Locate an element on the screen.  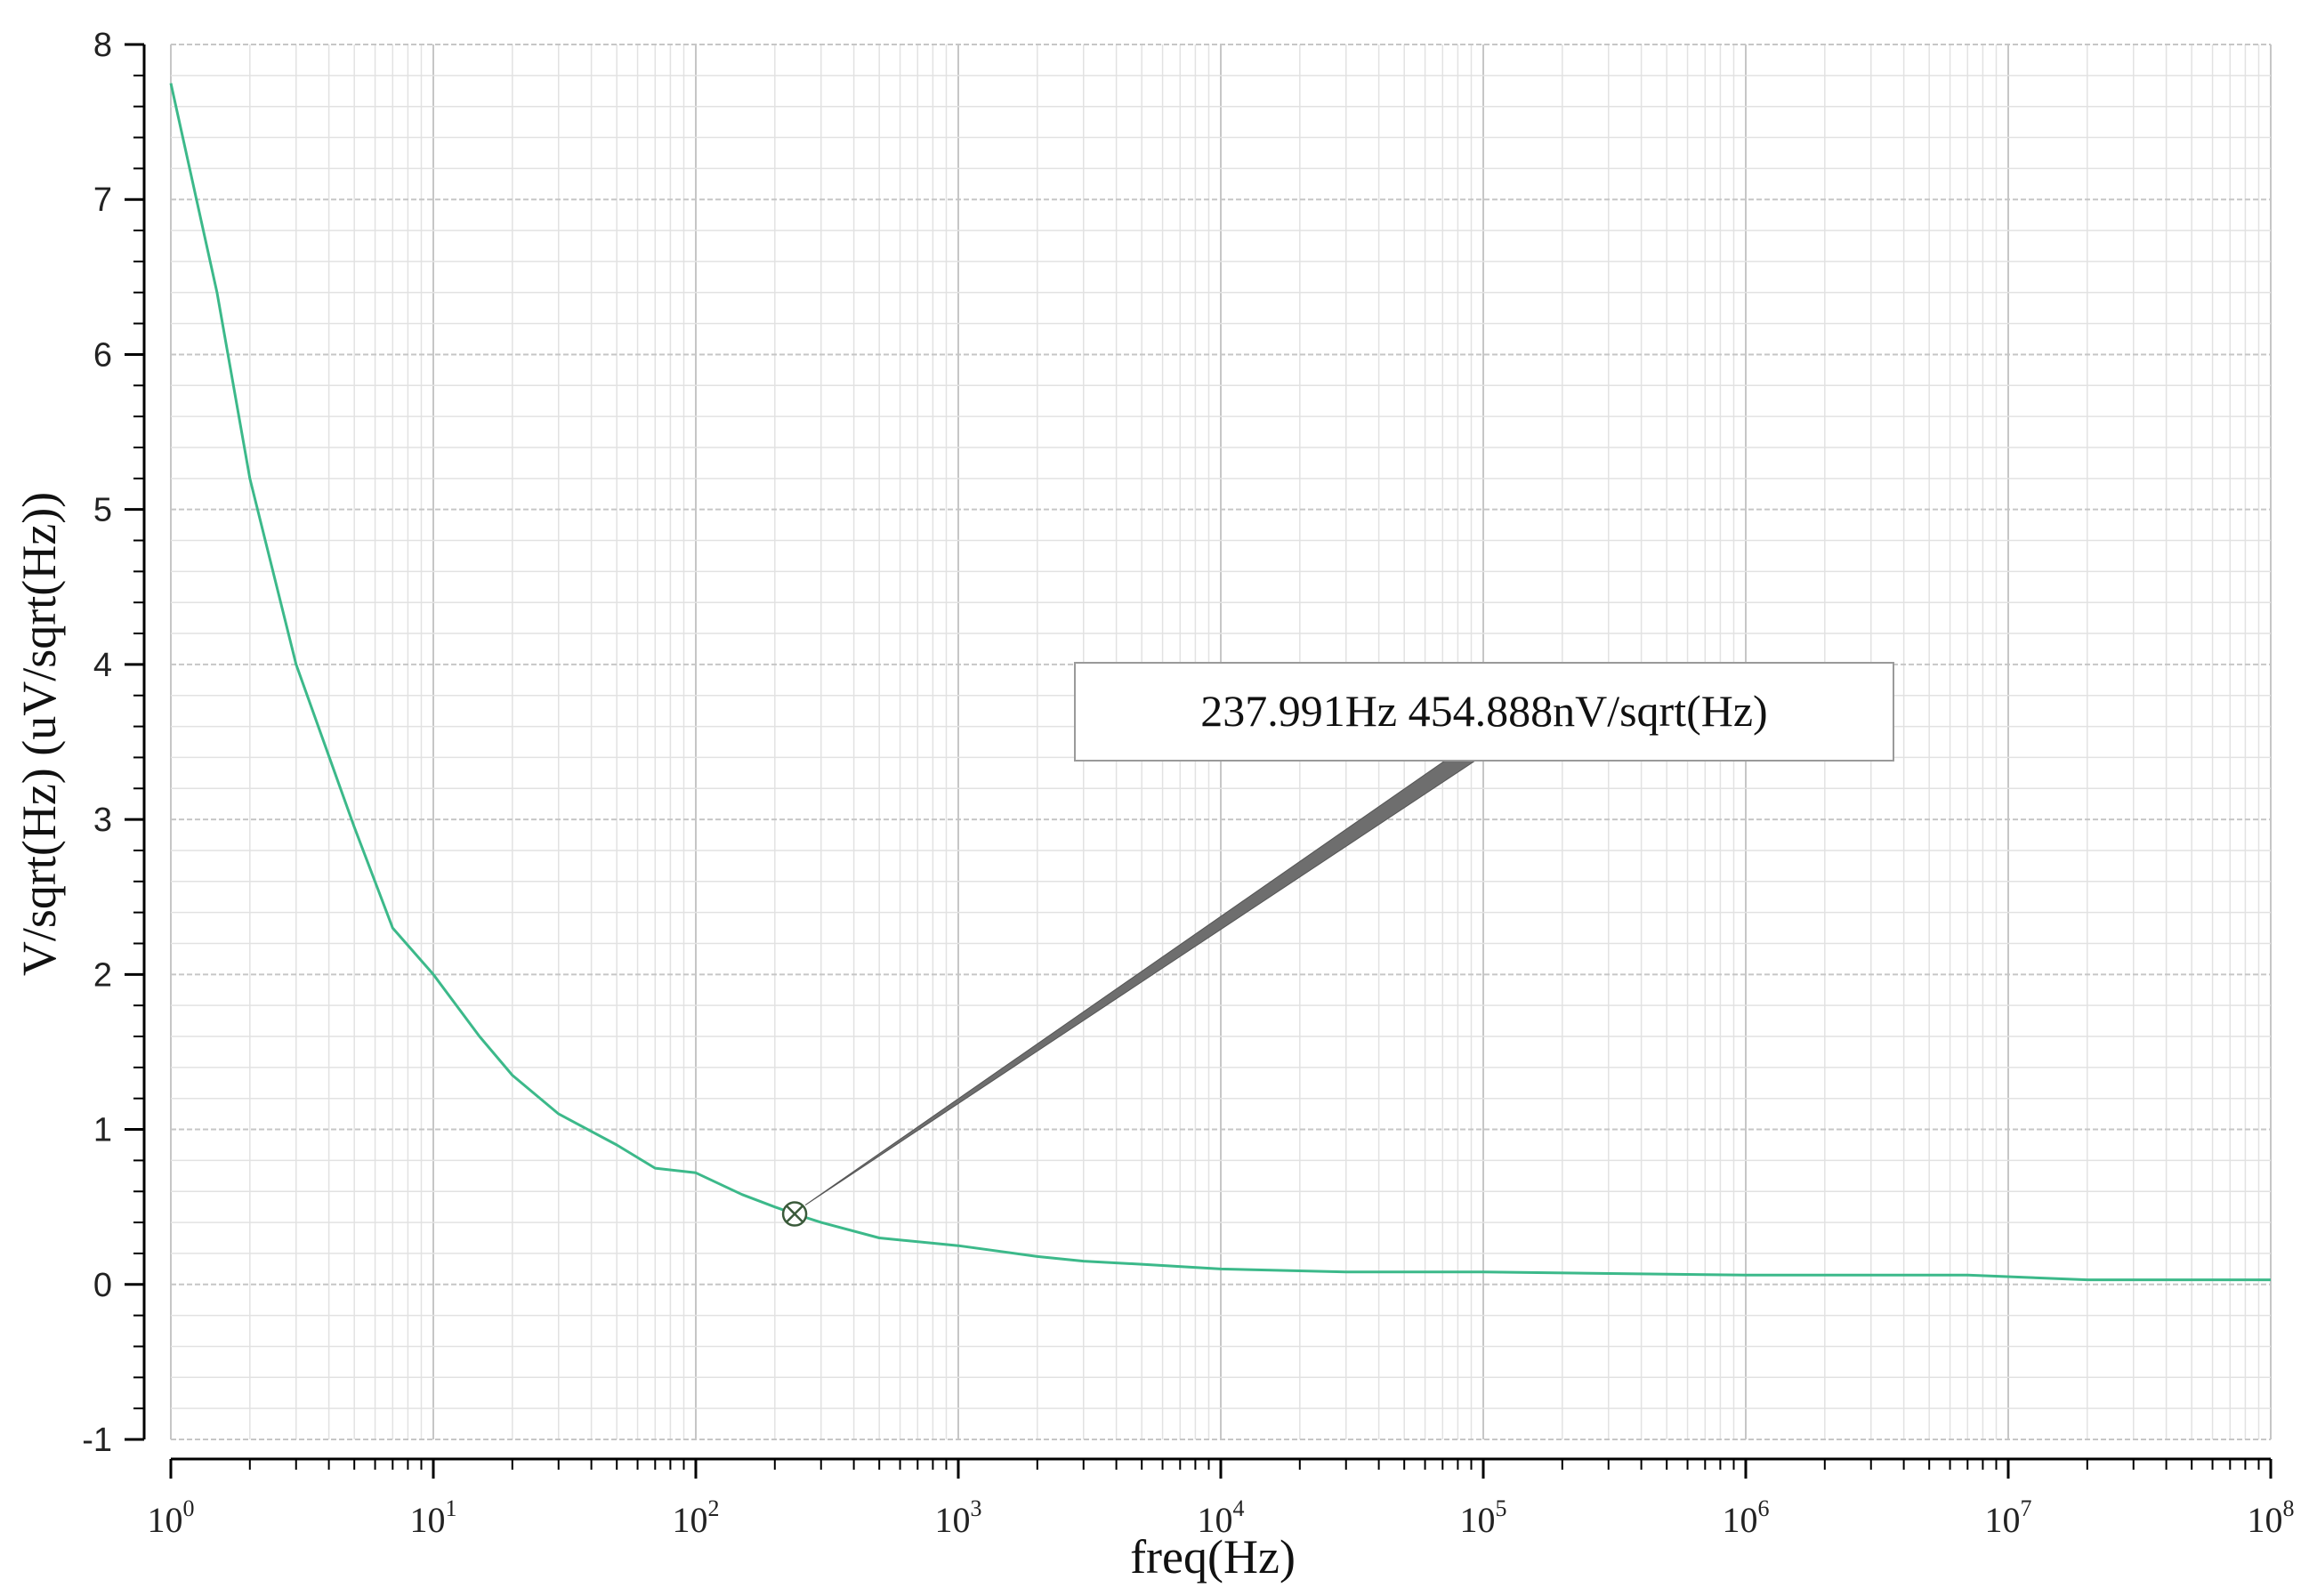
y-tick-label: 7 is located at coordinates (102, 200).